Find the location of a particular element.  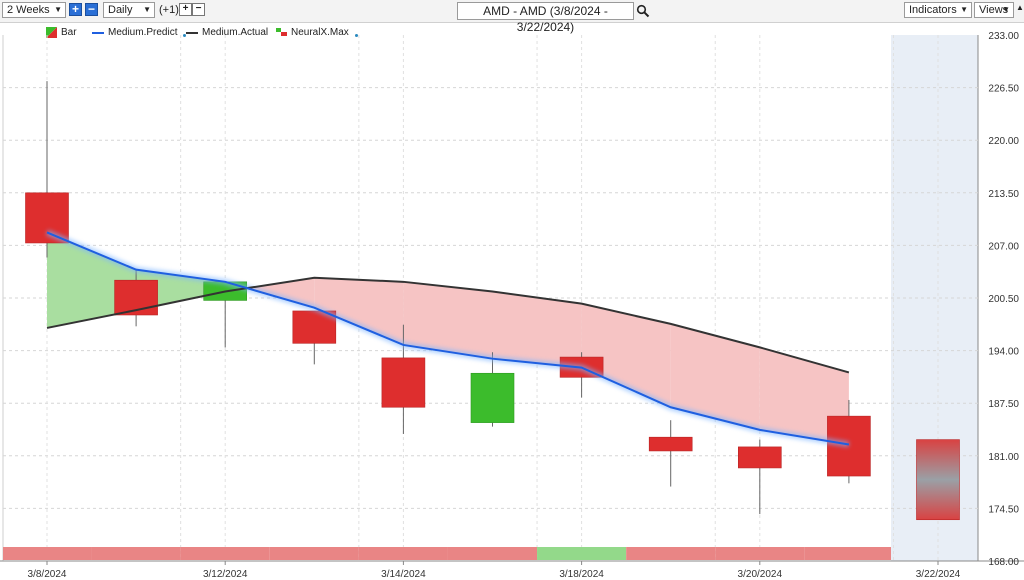

x-tick-label: 3/20/2024 is located at coordinates (760, 574).